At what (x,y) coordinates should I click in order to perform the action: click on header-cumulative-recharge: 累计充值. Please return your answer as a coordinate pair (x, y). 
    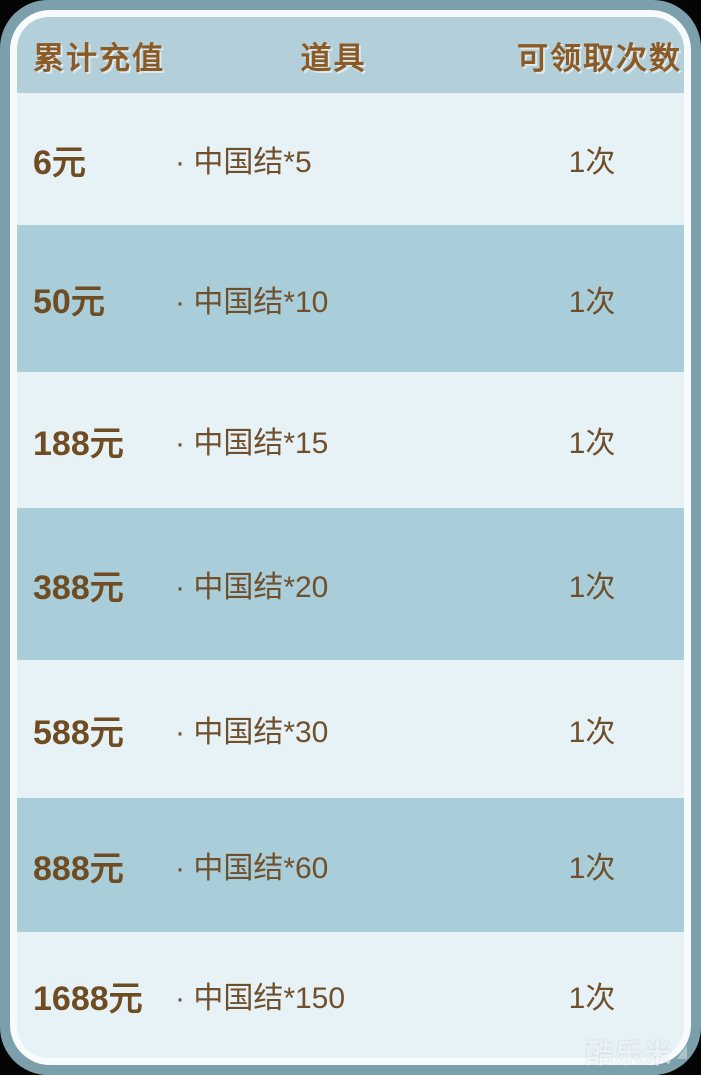
    Looking at the image, I should click on (99, 58).